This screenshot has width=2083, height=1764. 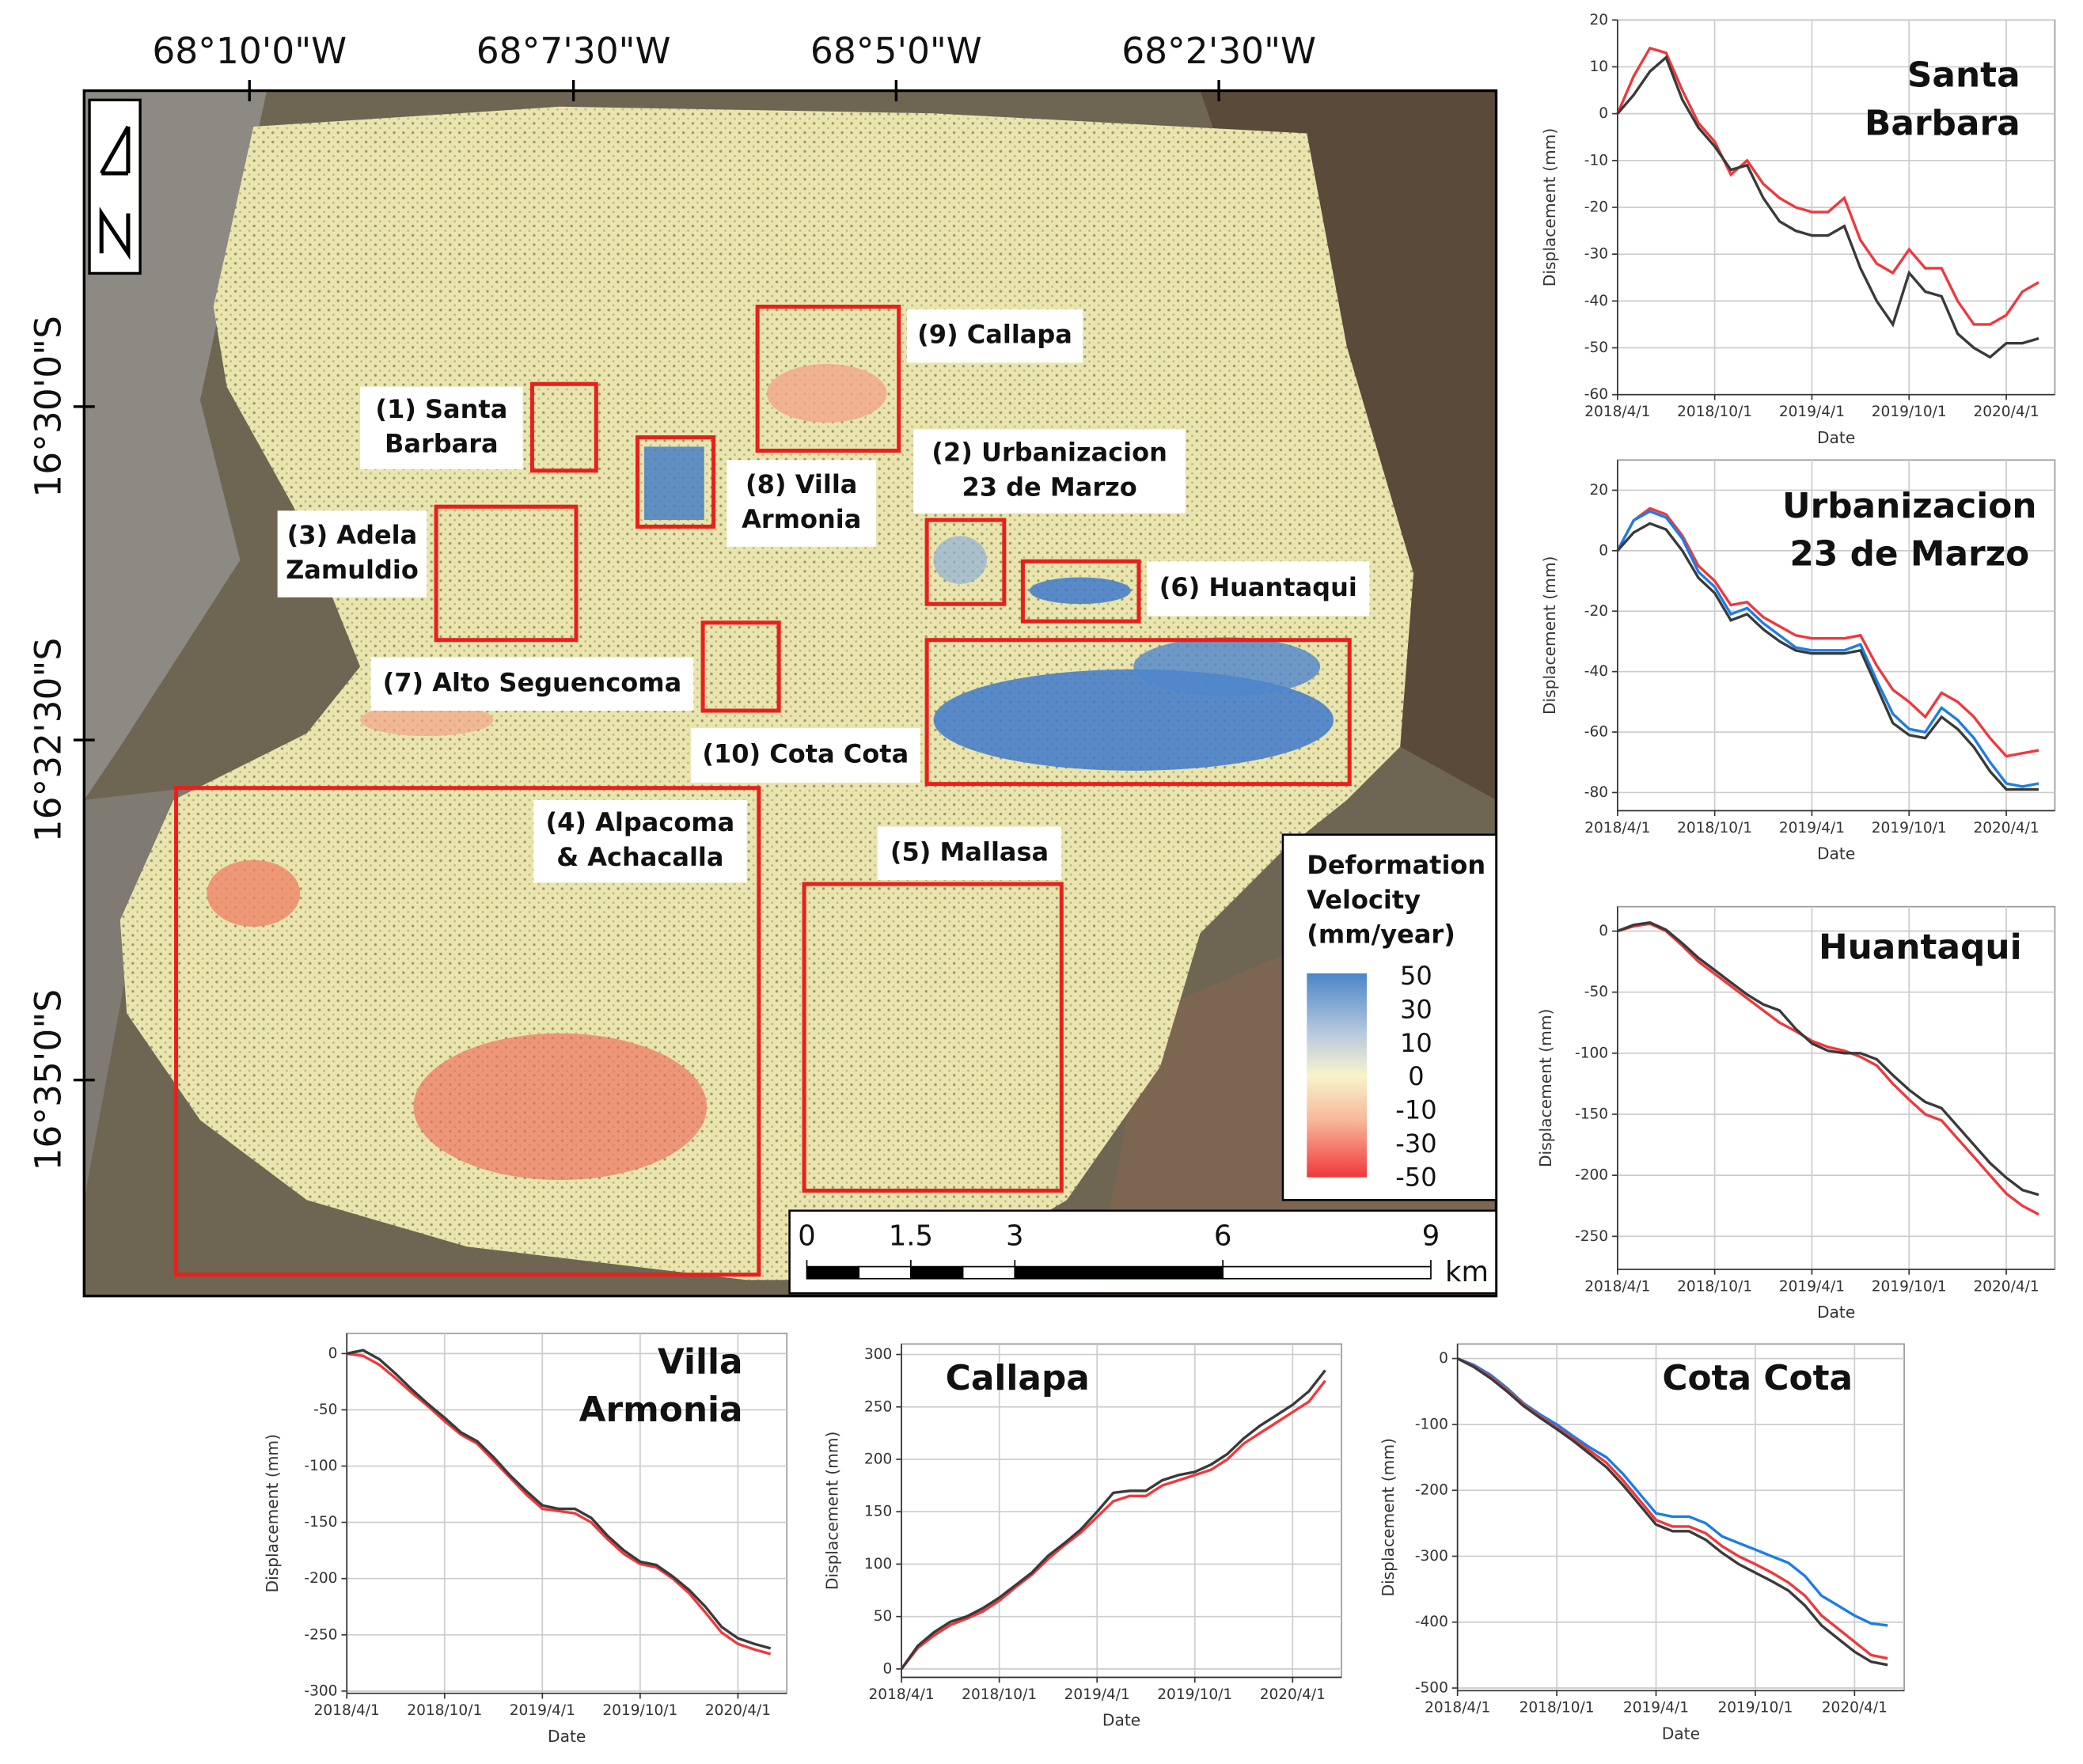 What do you see at coordinates (352, 570) in the screenshot?
I see `area-label: Zamuldio` at bounding box center [352, 570].